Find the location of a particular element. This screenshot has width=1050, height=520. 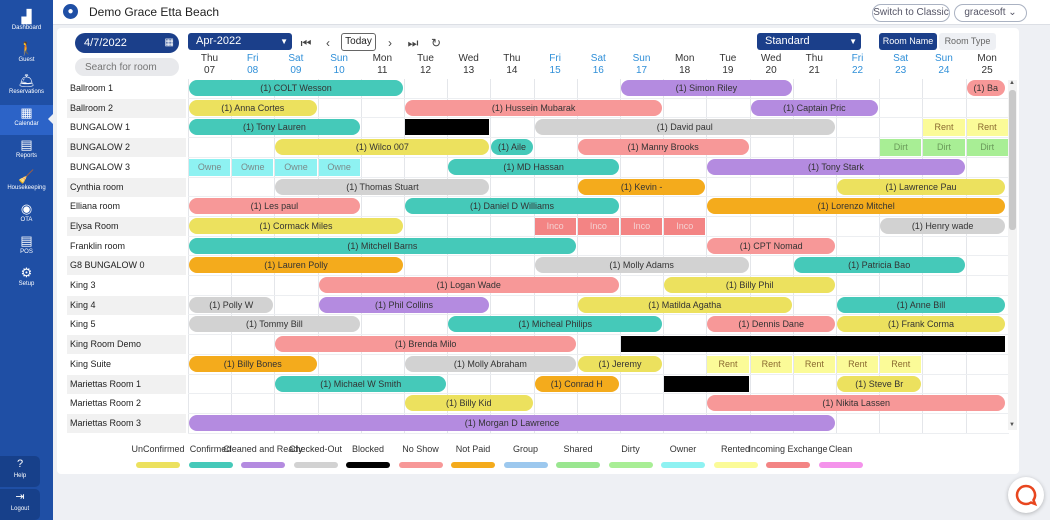

reservation-bar: (1) CPT Nomad is located at coordinates (771, 245).